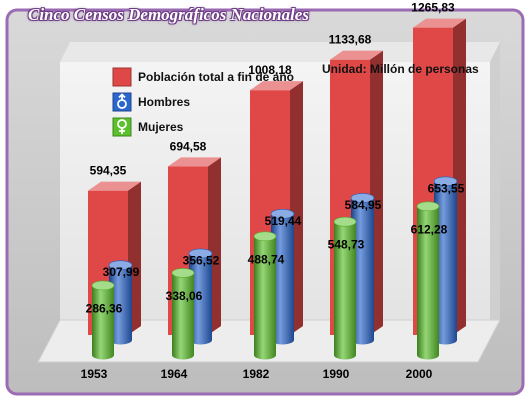 The image size is (530, 400). I want to click on square-icon, so click(122, 77).